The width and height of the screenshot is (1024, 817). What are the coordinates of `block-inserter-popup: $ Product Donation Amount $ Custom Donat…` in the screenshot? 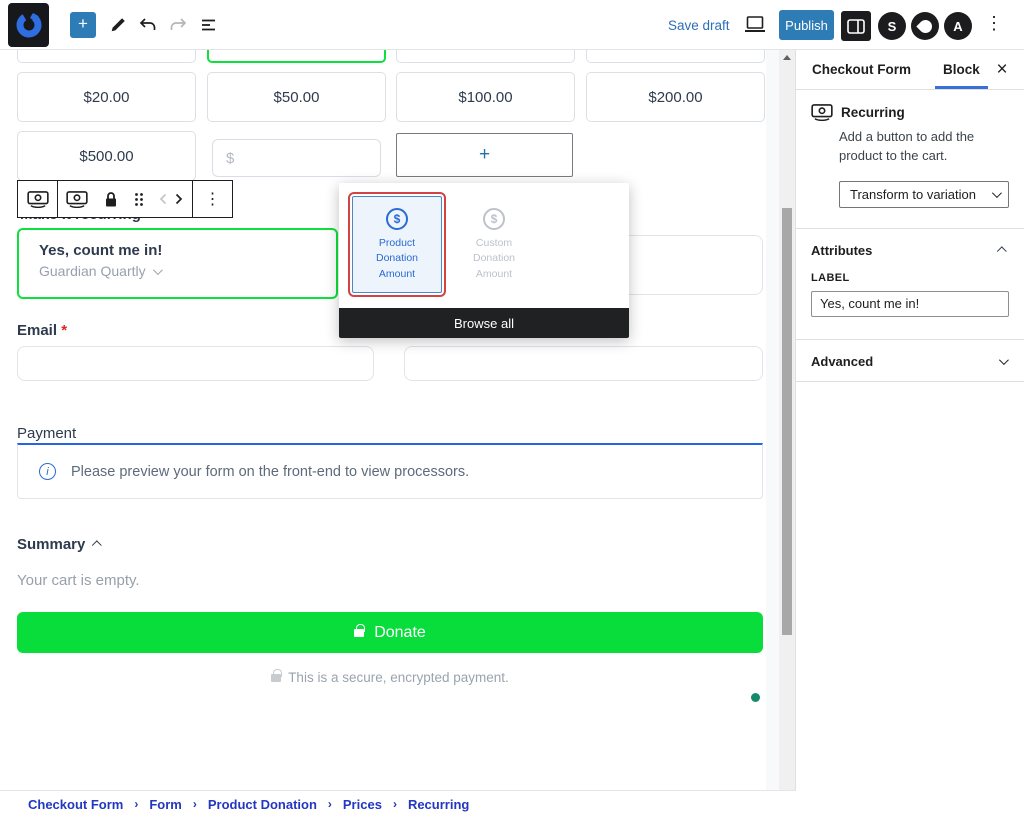 It's located at (484, 260).